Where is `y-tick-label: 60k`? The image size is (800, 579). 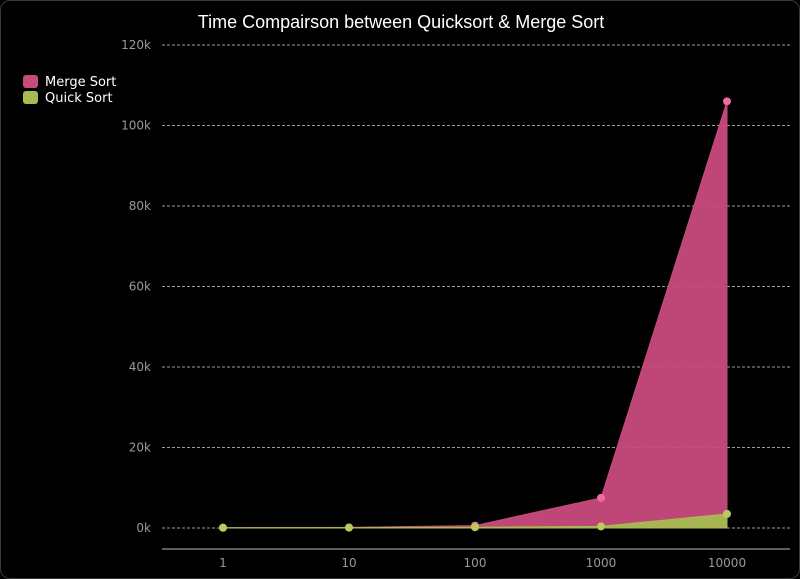 y-tick-label: 60k is located at coordinates (140, 287).